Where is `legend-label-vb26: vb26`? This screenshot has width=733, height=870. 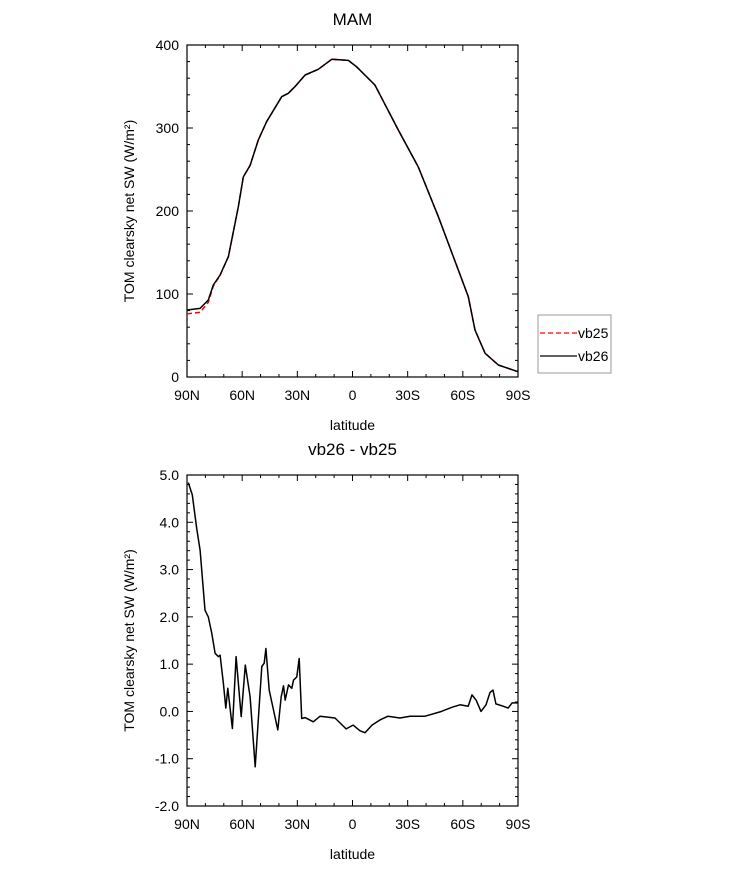 legend-label-vb26: vb26 is located at coordinates (593, 356).